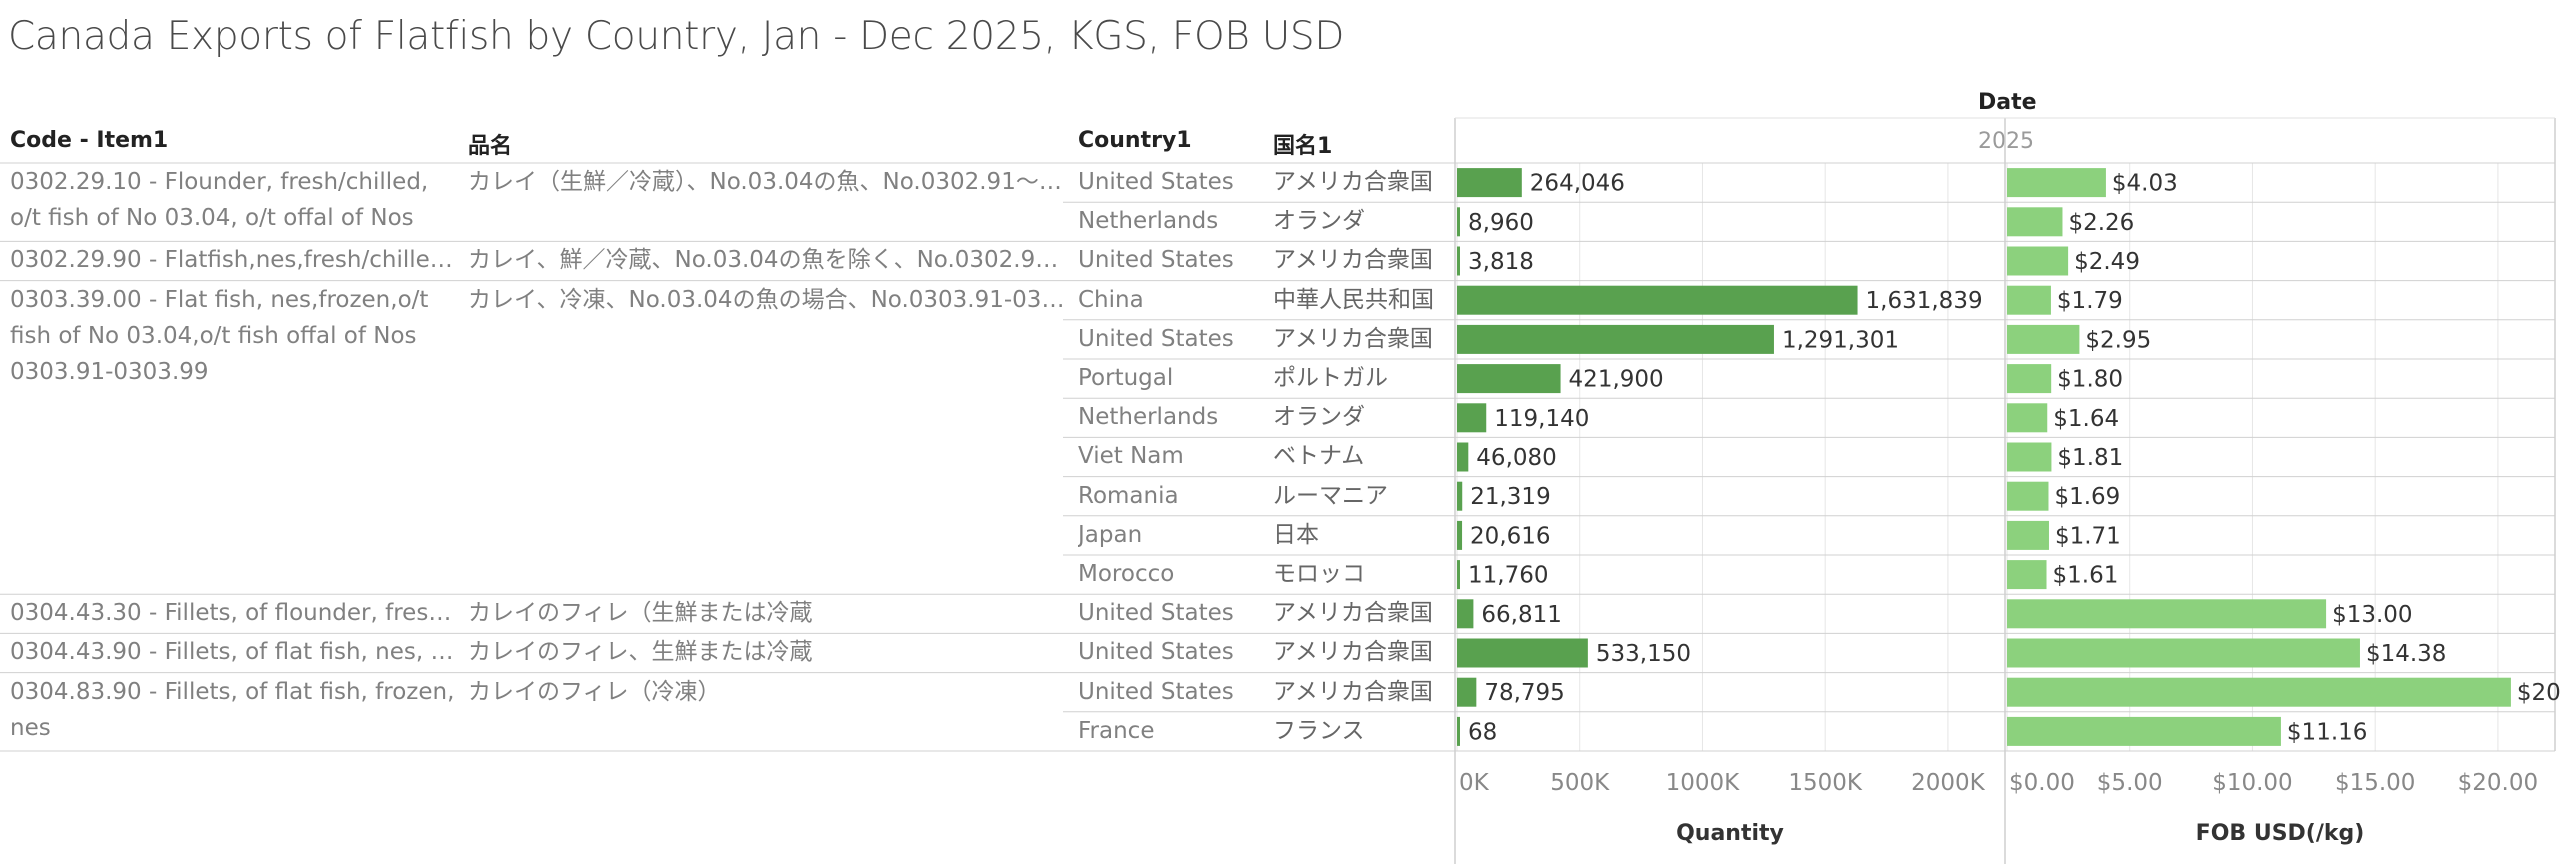  I want to click on country-jp-cell: モロッコ, so click(1319, 574).